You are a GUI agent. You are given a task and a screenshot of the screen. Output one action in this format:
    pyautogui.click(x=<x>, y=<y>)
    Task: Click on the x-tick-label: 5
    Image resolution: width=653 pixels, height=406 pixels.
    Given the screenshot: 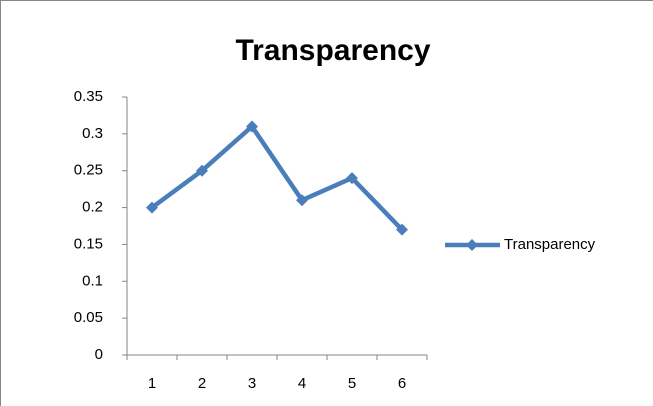 What is the action you would take?
    pyautogui.click(x=352, y=383)
    